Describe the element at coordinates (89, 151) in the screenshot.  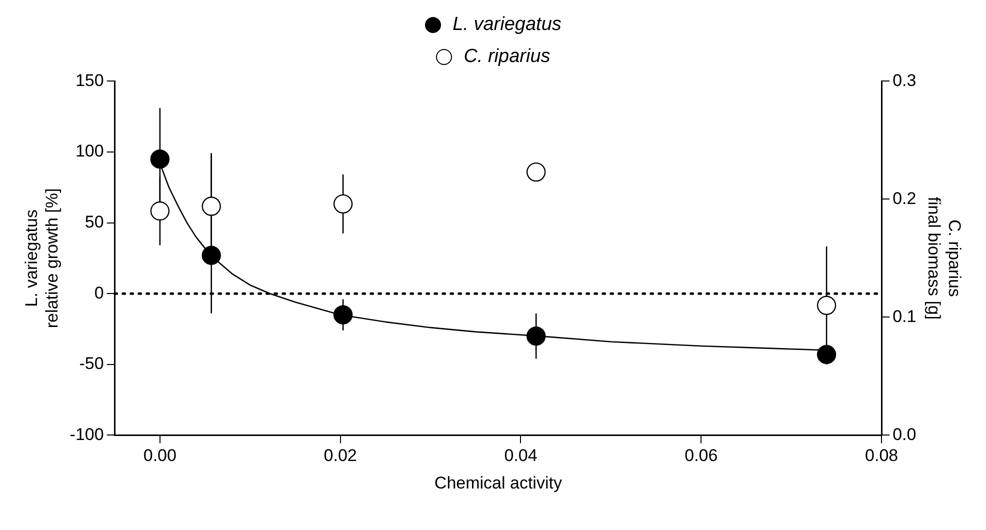
I see `y-tick-label: 100` at that location.